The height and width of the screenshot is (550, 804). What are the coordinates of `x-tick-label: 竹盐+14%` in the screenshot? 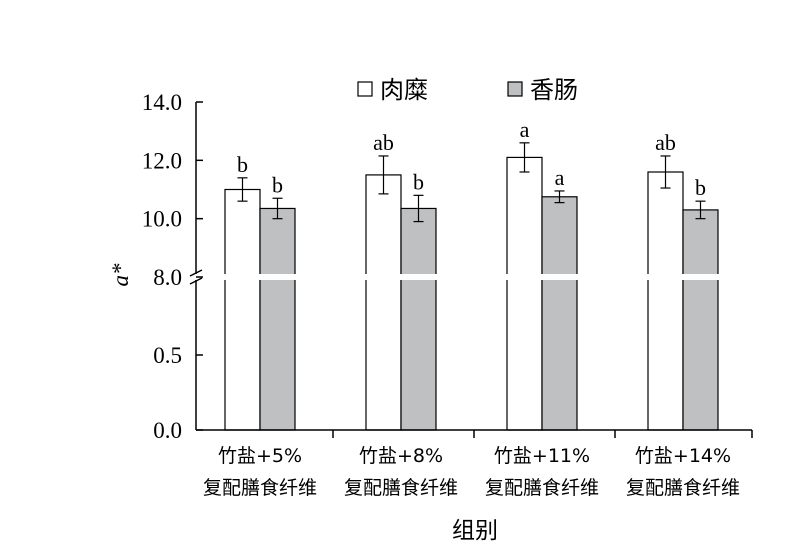 It's located at (683, 456).